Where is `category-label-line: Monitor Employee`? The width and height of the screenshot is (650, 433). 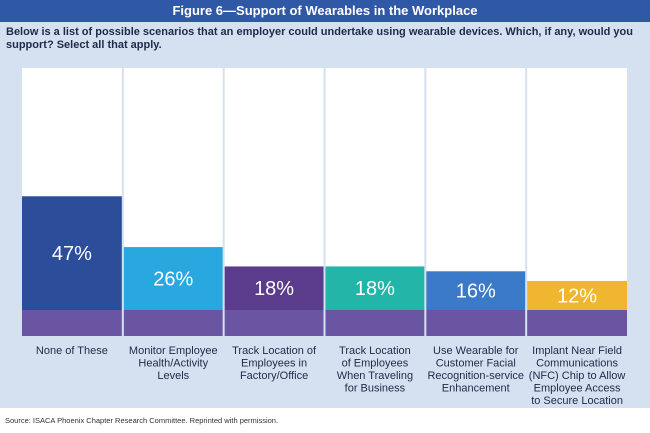
category-label-line: Monitor Employee is located at coordinates (173, 351).